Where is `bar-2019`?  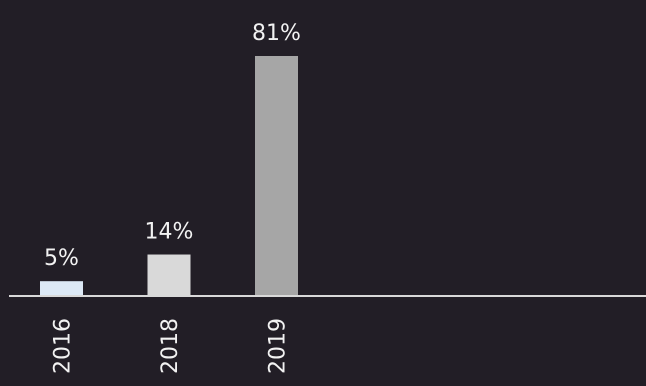
bar-2019 is located at coordinates (276, 176).